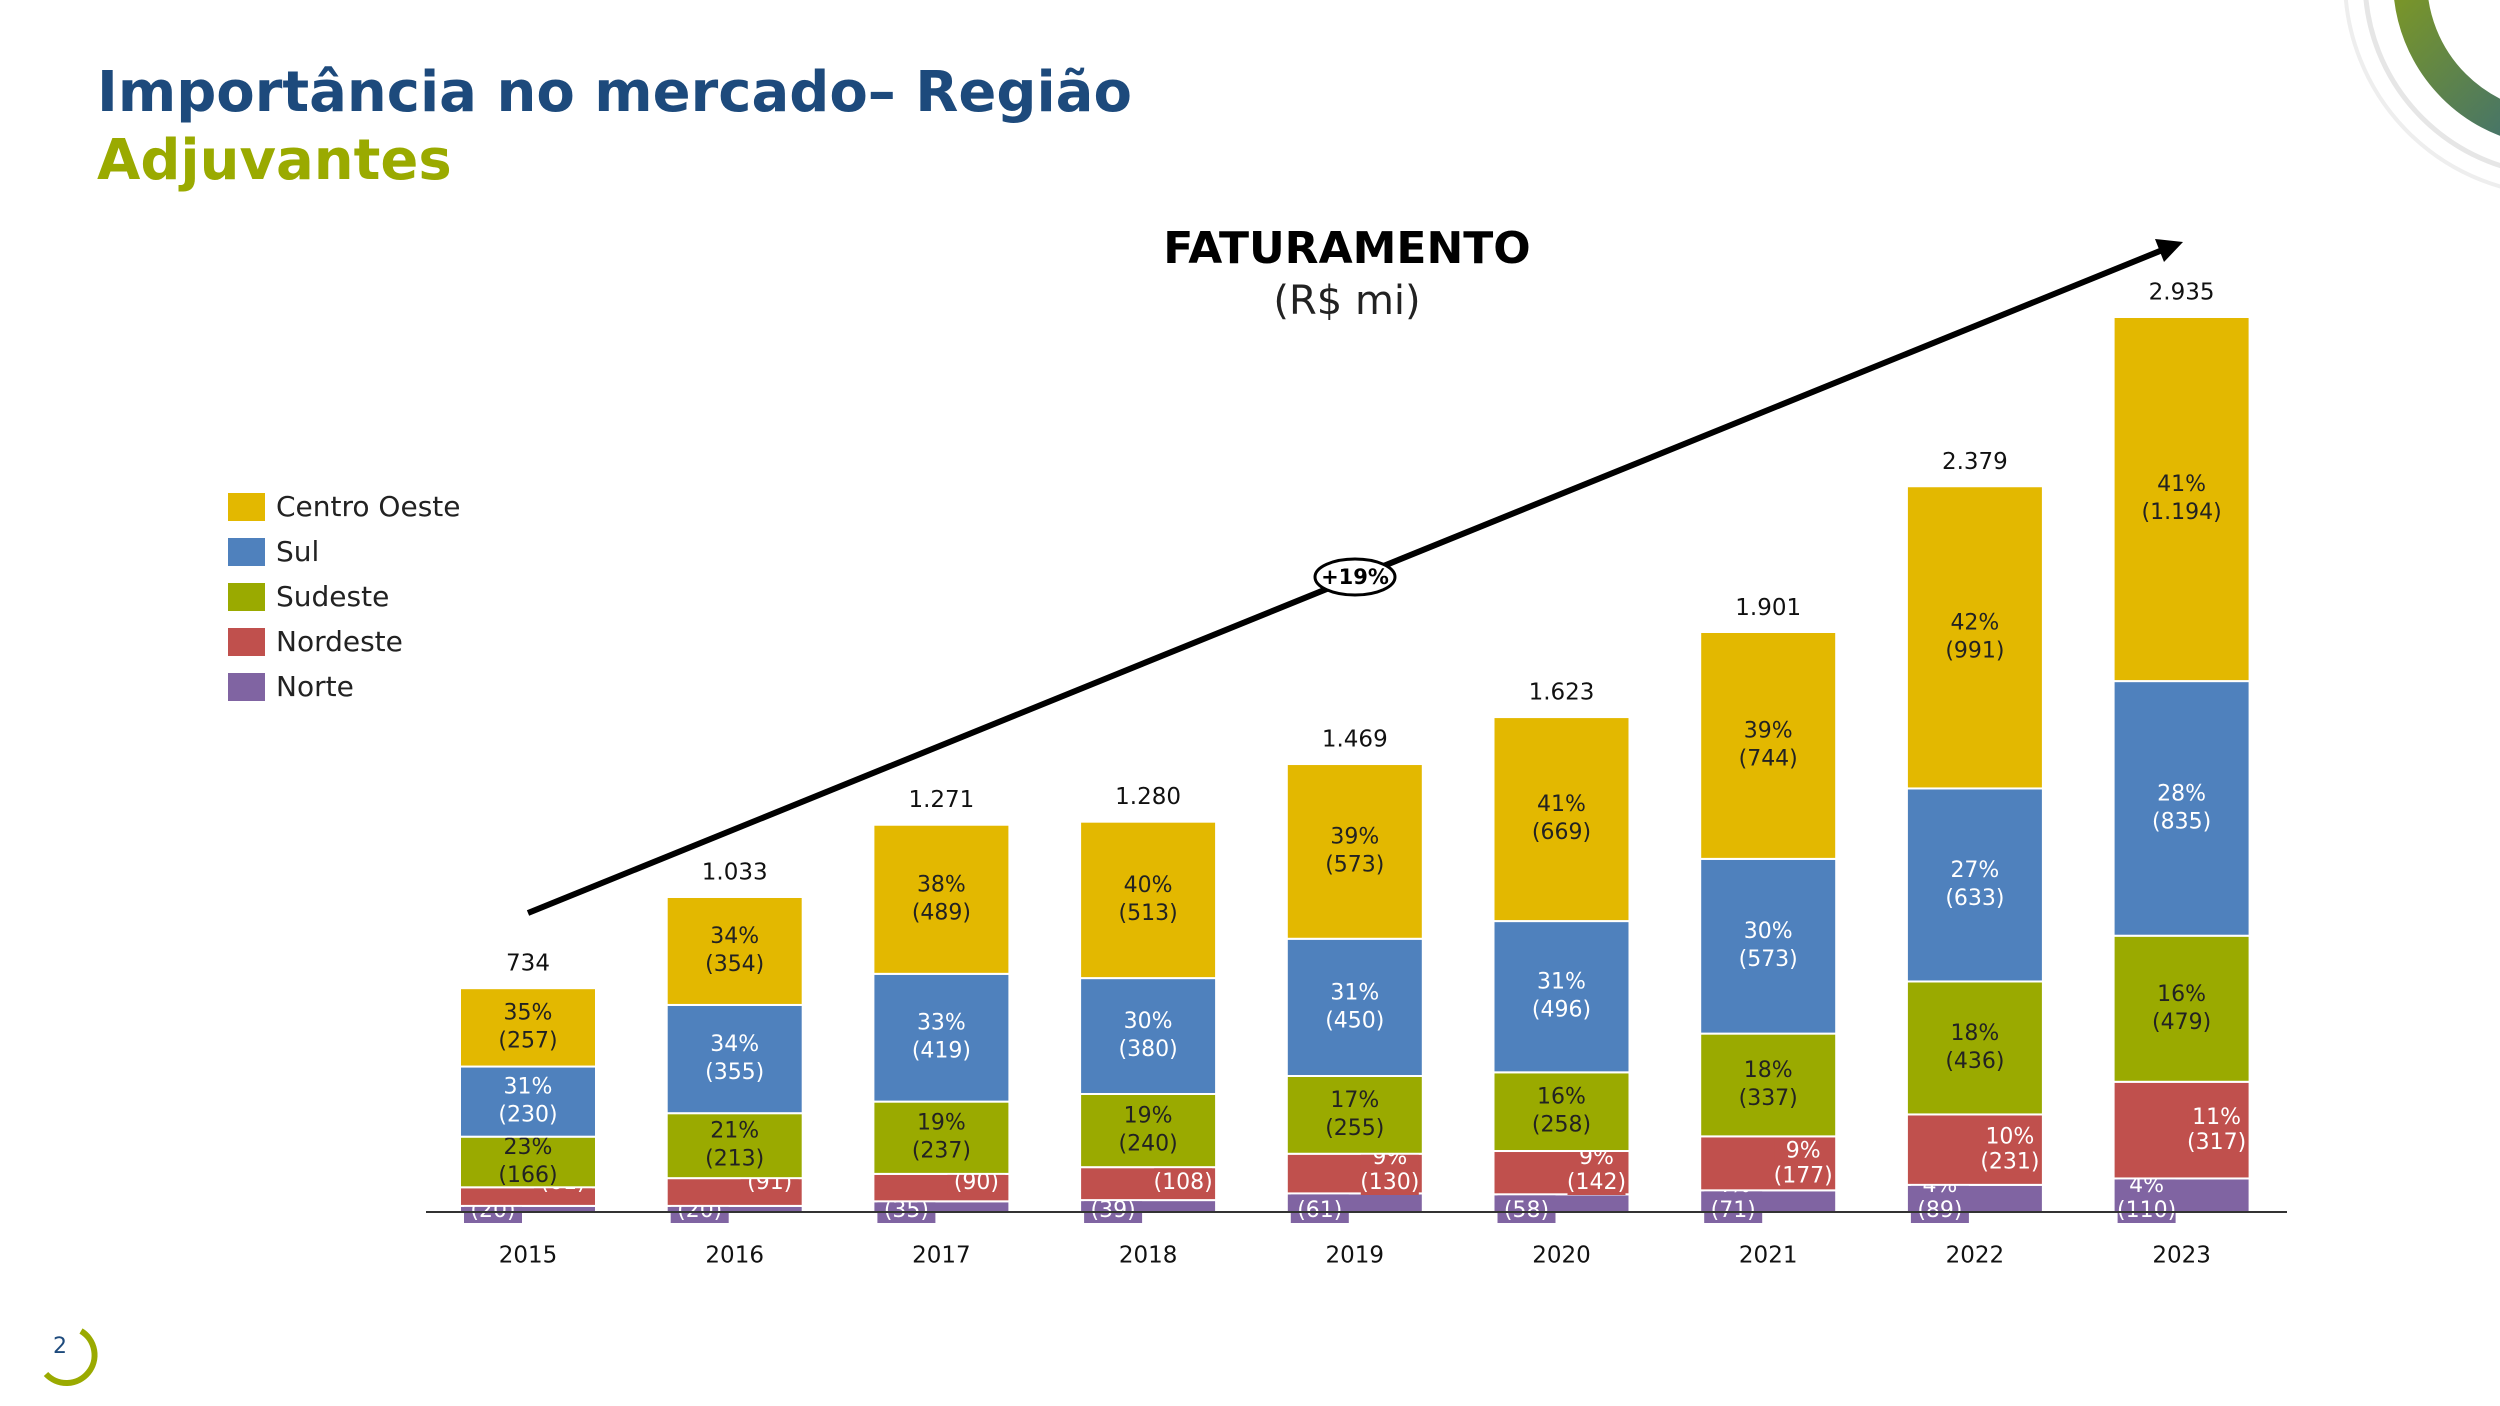  Describe the element at coordinates (339, 641) in the screenshot. I see `legend-label: Nordeste` at that location.